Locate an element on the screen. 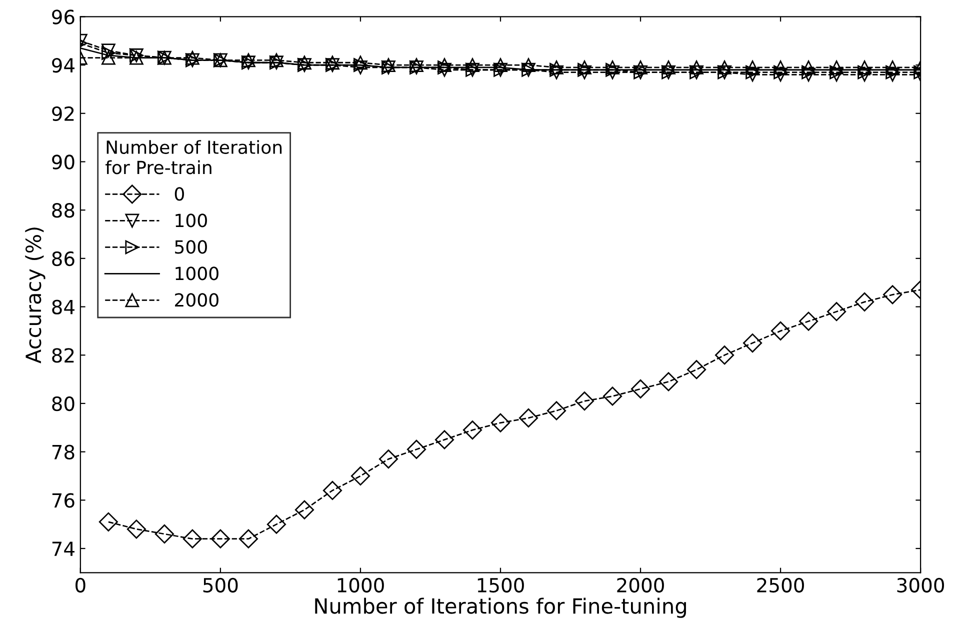 This screenshot has width=969, height=642. legend-label: 0 is located at coordinates (179, 194).